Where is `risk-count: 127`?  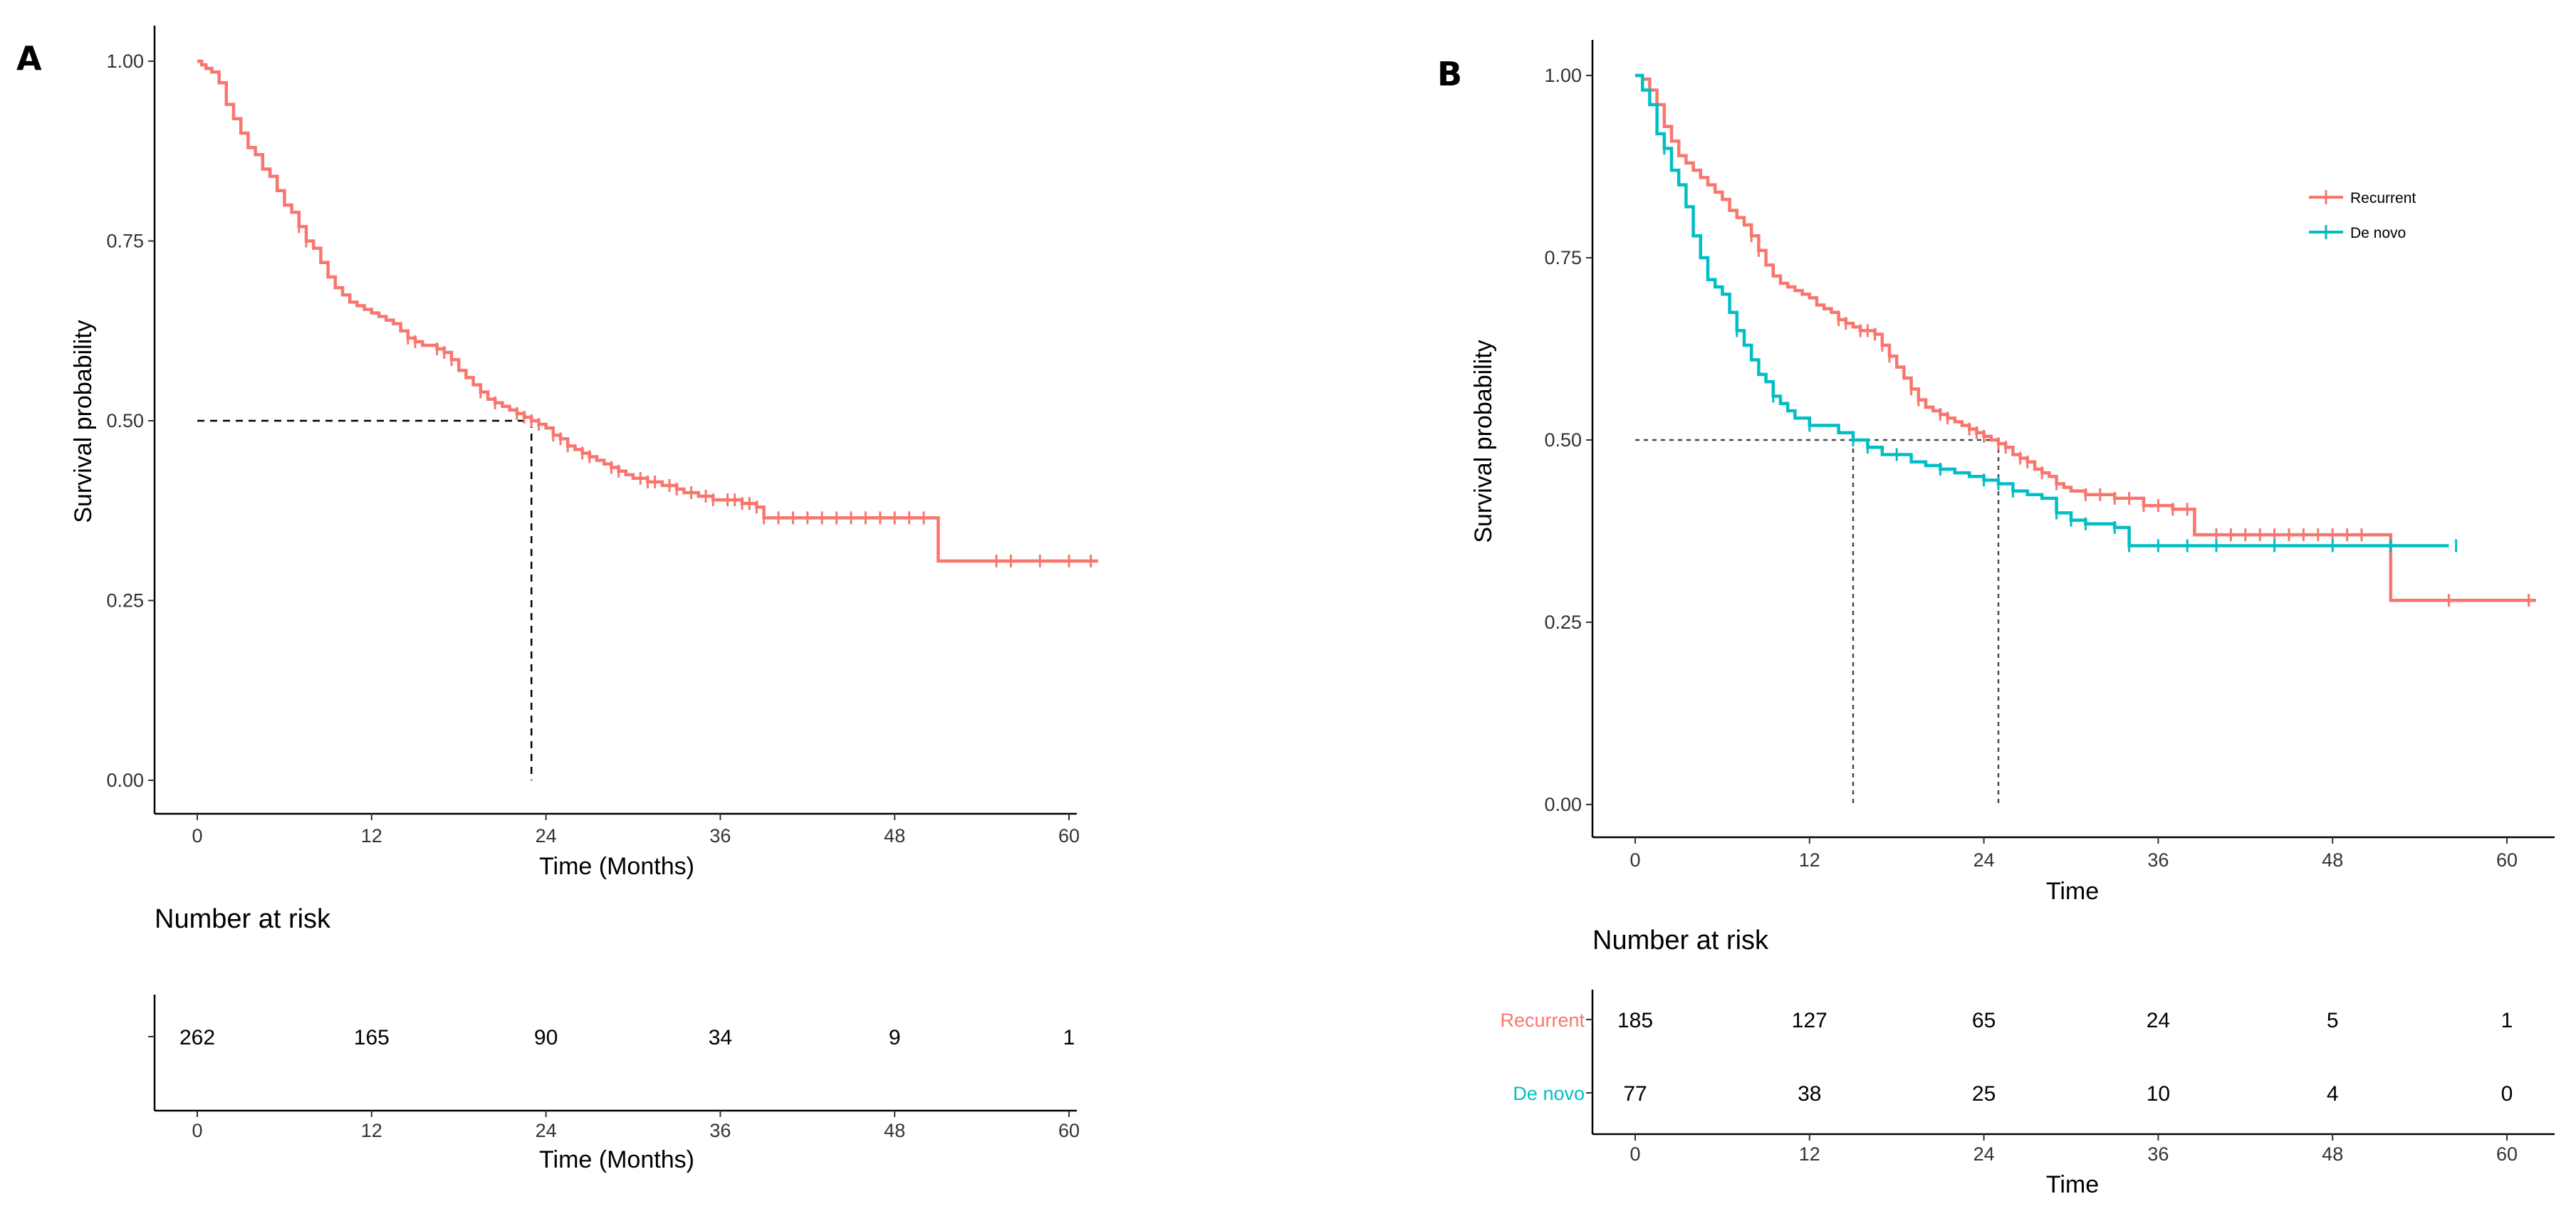 risk-count: 127 is located at coordinates (1809, 1020).